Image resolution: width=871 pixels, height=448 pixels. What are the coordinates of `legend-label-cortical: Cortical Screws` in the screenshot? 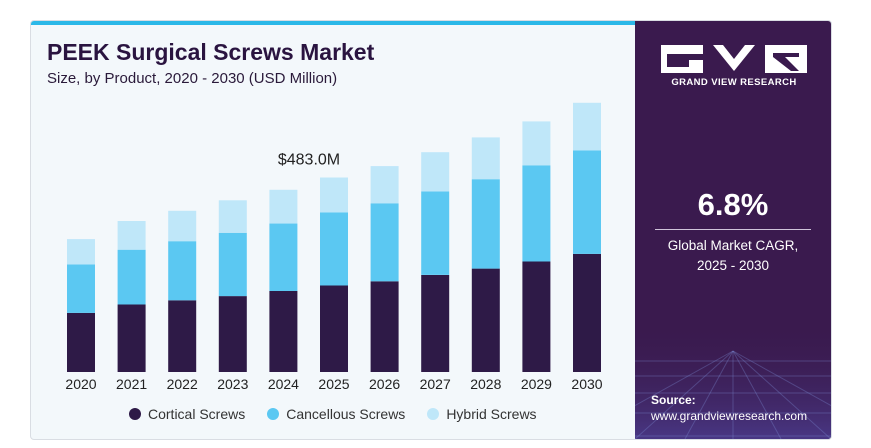 It's located at (197, 414).